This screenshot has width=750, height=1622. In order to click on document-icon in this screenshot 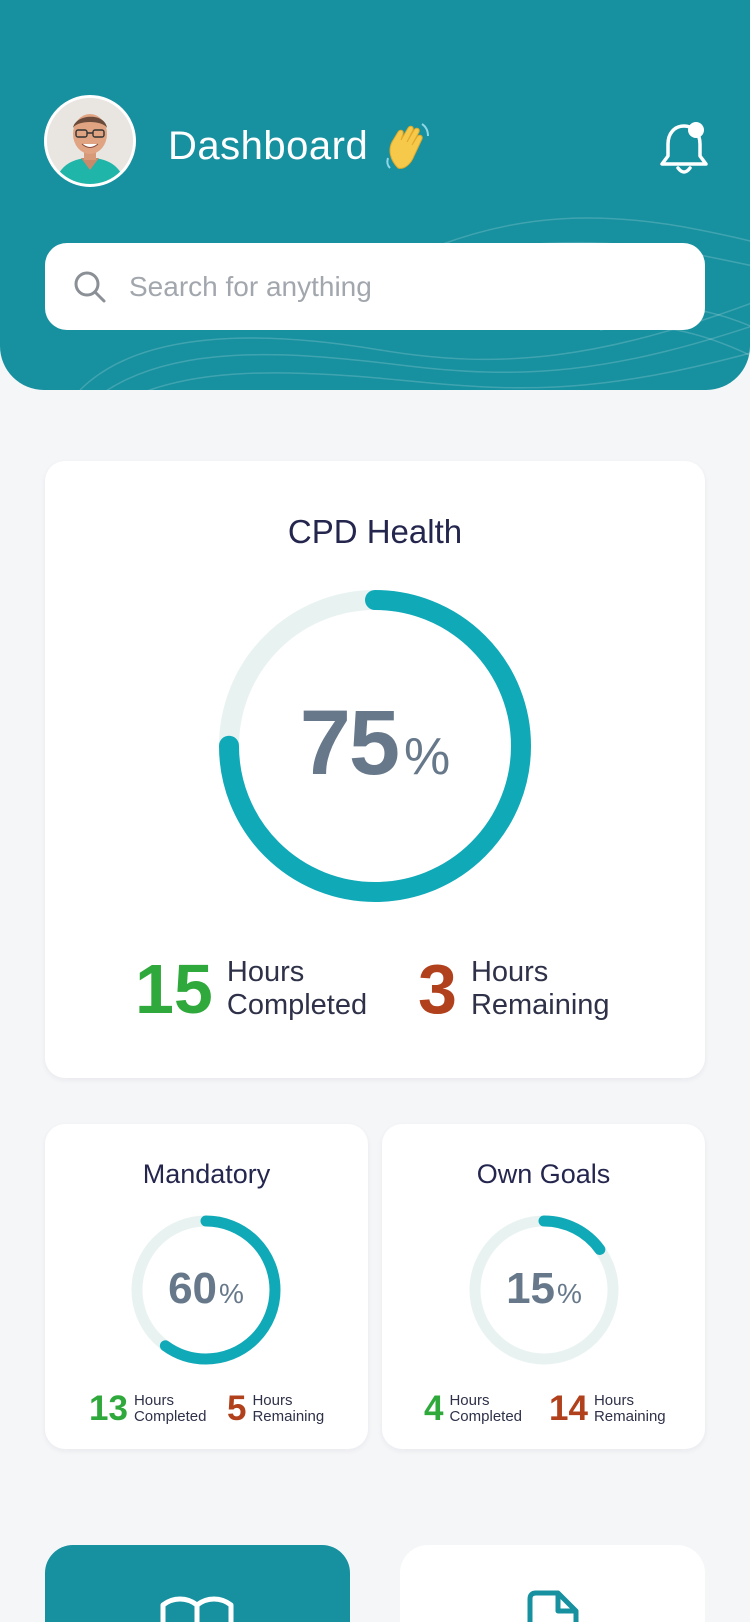, I will do `click(553, 1606)`.